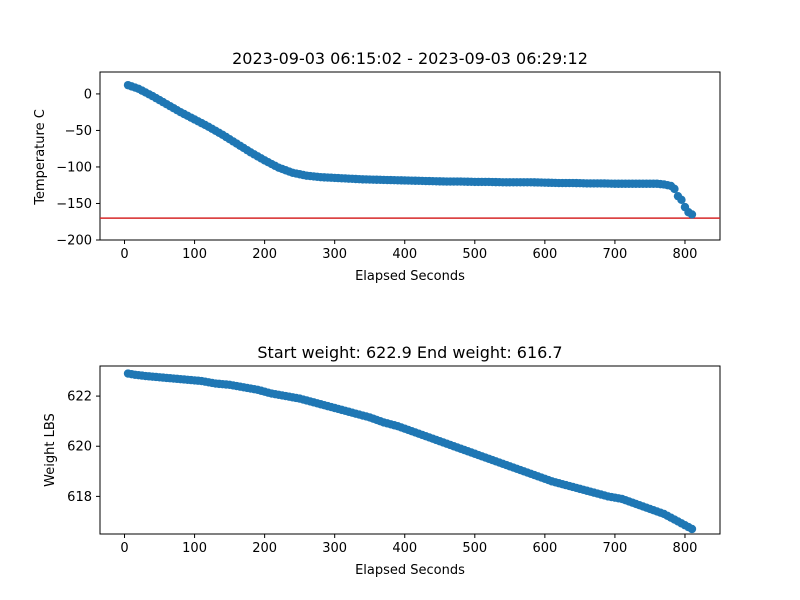  Describe the element at coordinates (79, 397) in the screenshot. I see `y-tick-label: 622` at that location.